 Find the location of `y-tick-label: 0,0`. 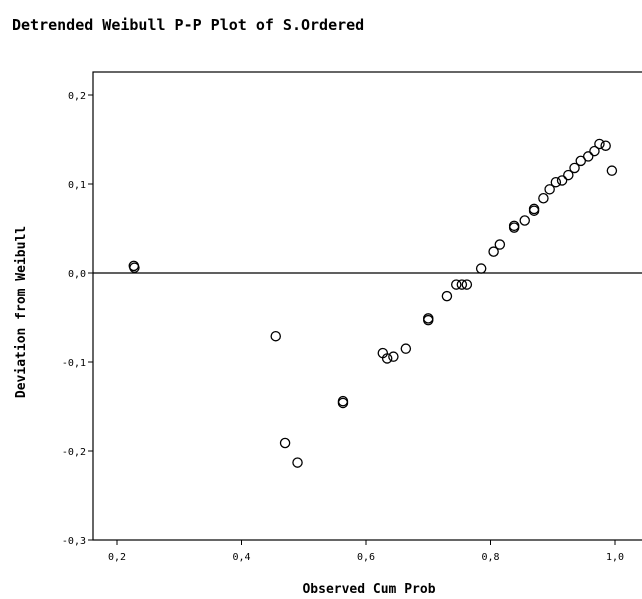

y-tick-label: 0,0 is located at coordinates (77, 274).